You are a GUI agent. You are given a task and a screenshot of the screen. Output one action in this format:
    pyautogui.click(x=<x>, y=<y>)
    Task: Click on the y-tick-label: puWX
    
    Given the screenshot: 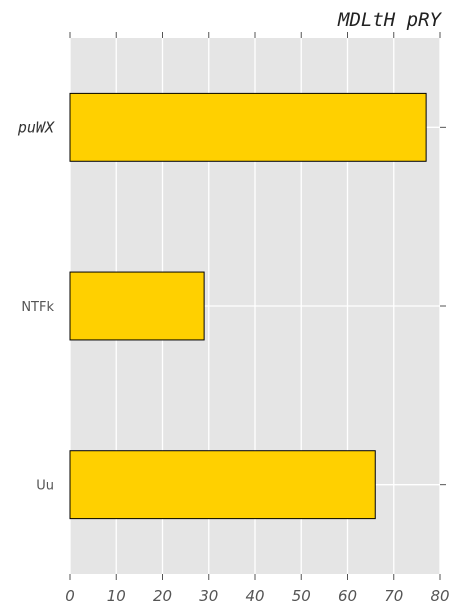 What is the action you would take?
    pyautogui.click(x=36, y=127)
    